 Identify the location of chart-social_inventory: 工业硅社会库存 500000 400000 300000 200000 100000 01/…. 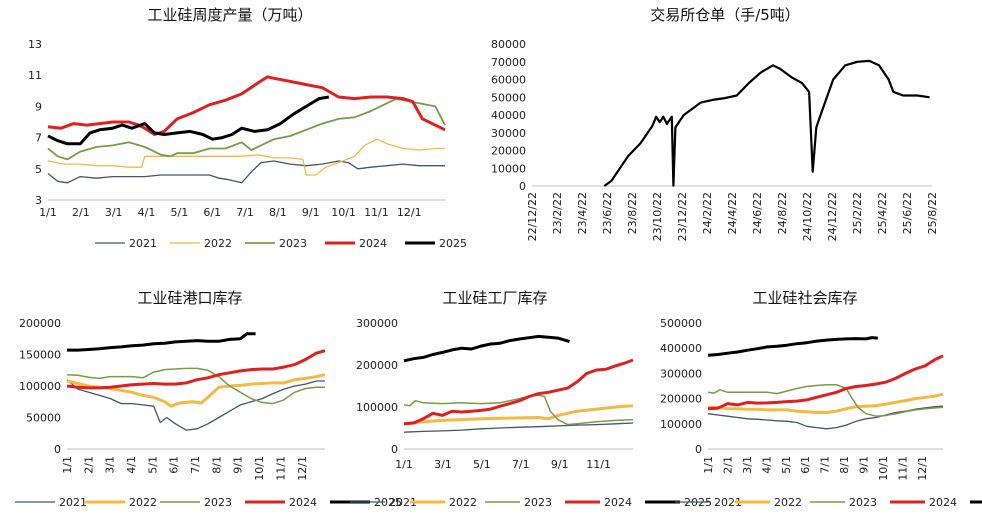
(821, 399).